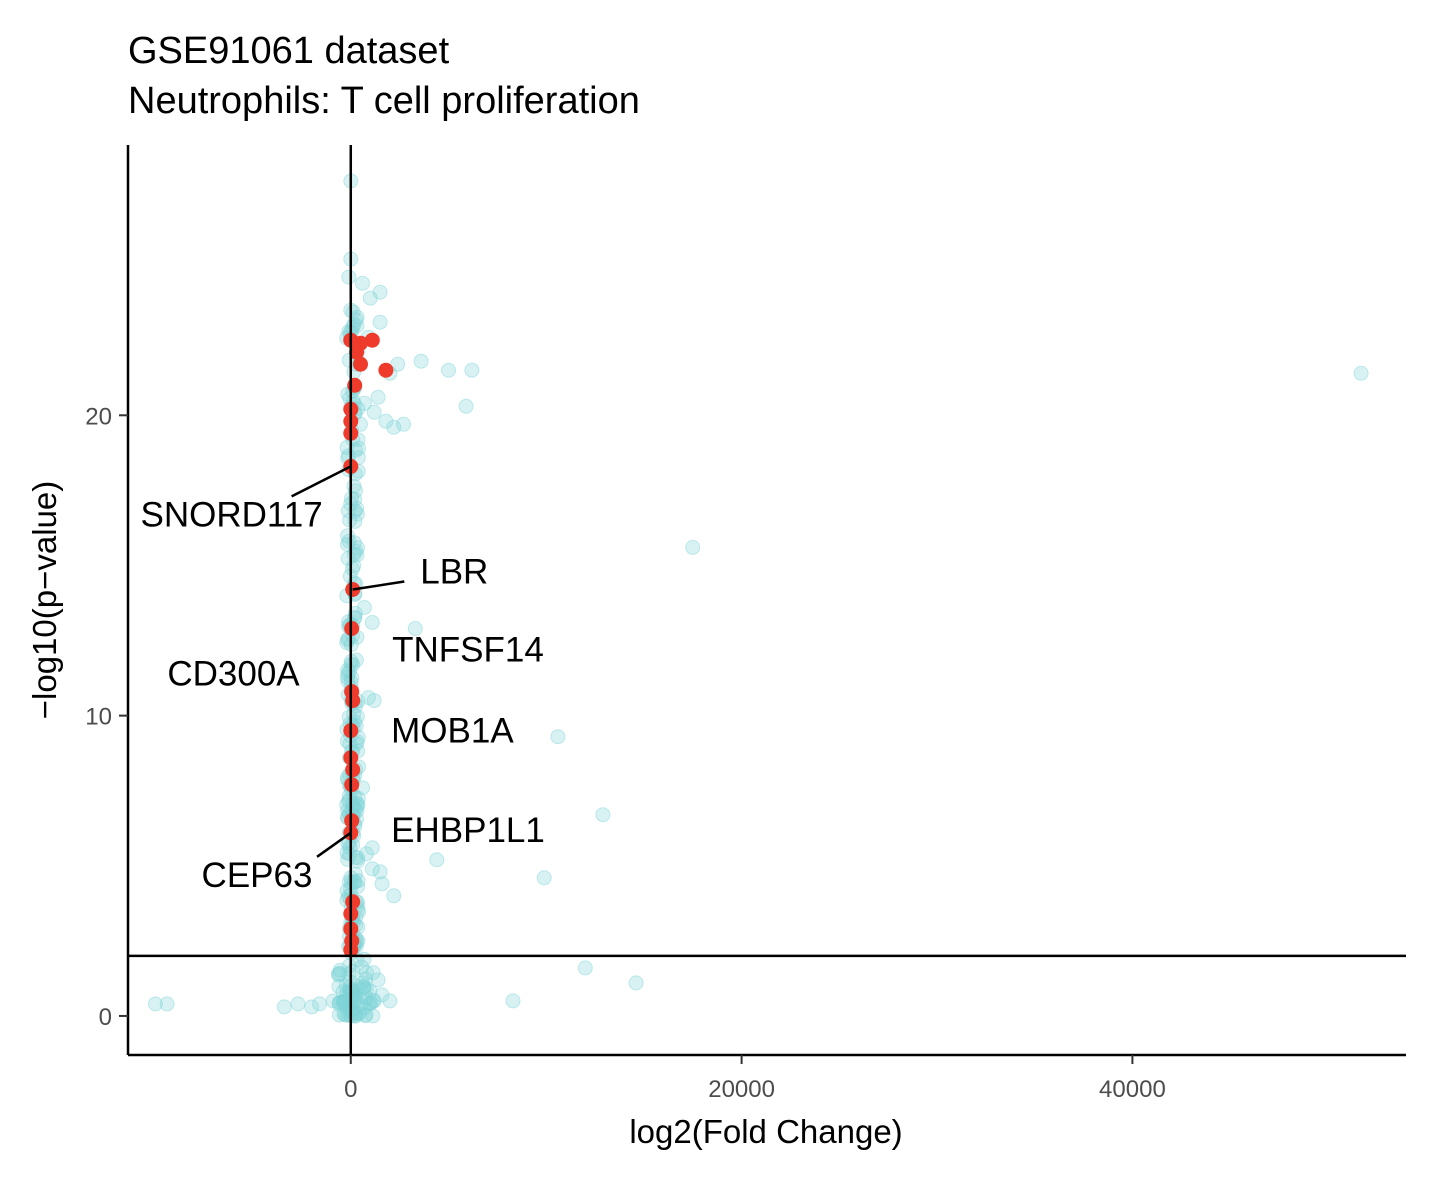 The image size is (1448, 1177). Describe the element at coordinates (350, 1089) in the screenshot. I see `x-tick-label: 0` at that location.